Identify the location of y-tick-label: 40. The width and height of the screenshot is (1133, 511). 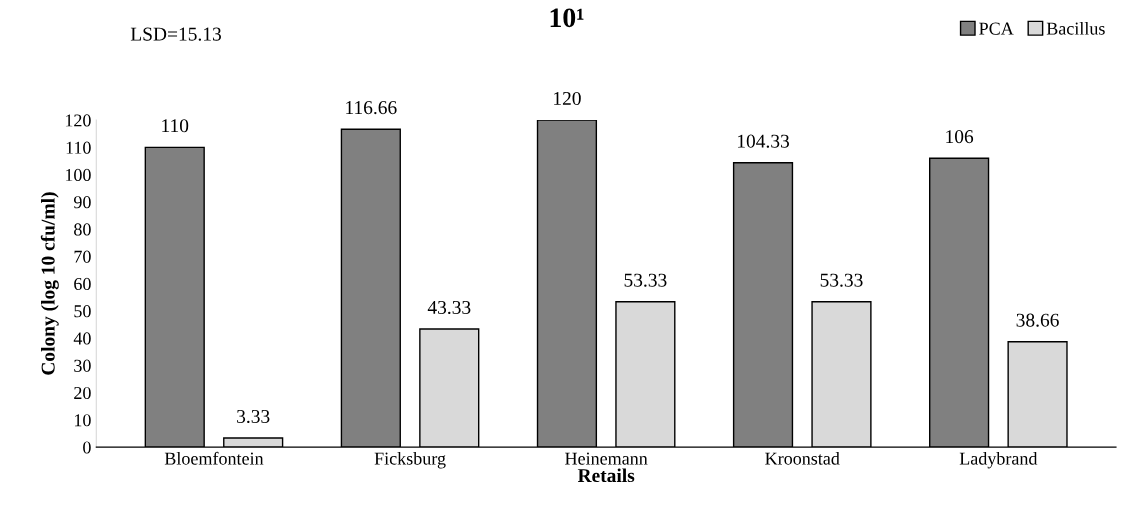
(82, 338).